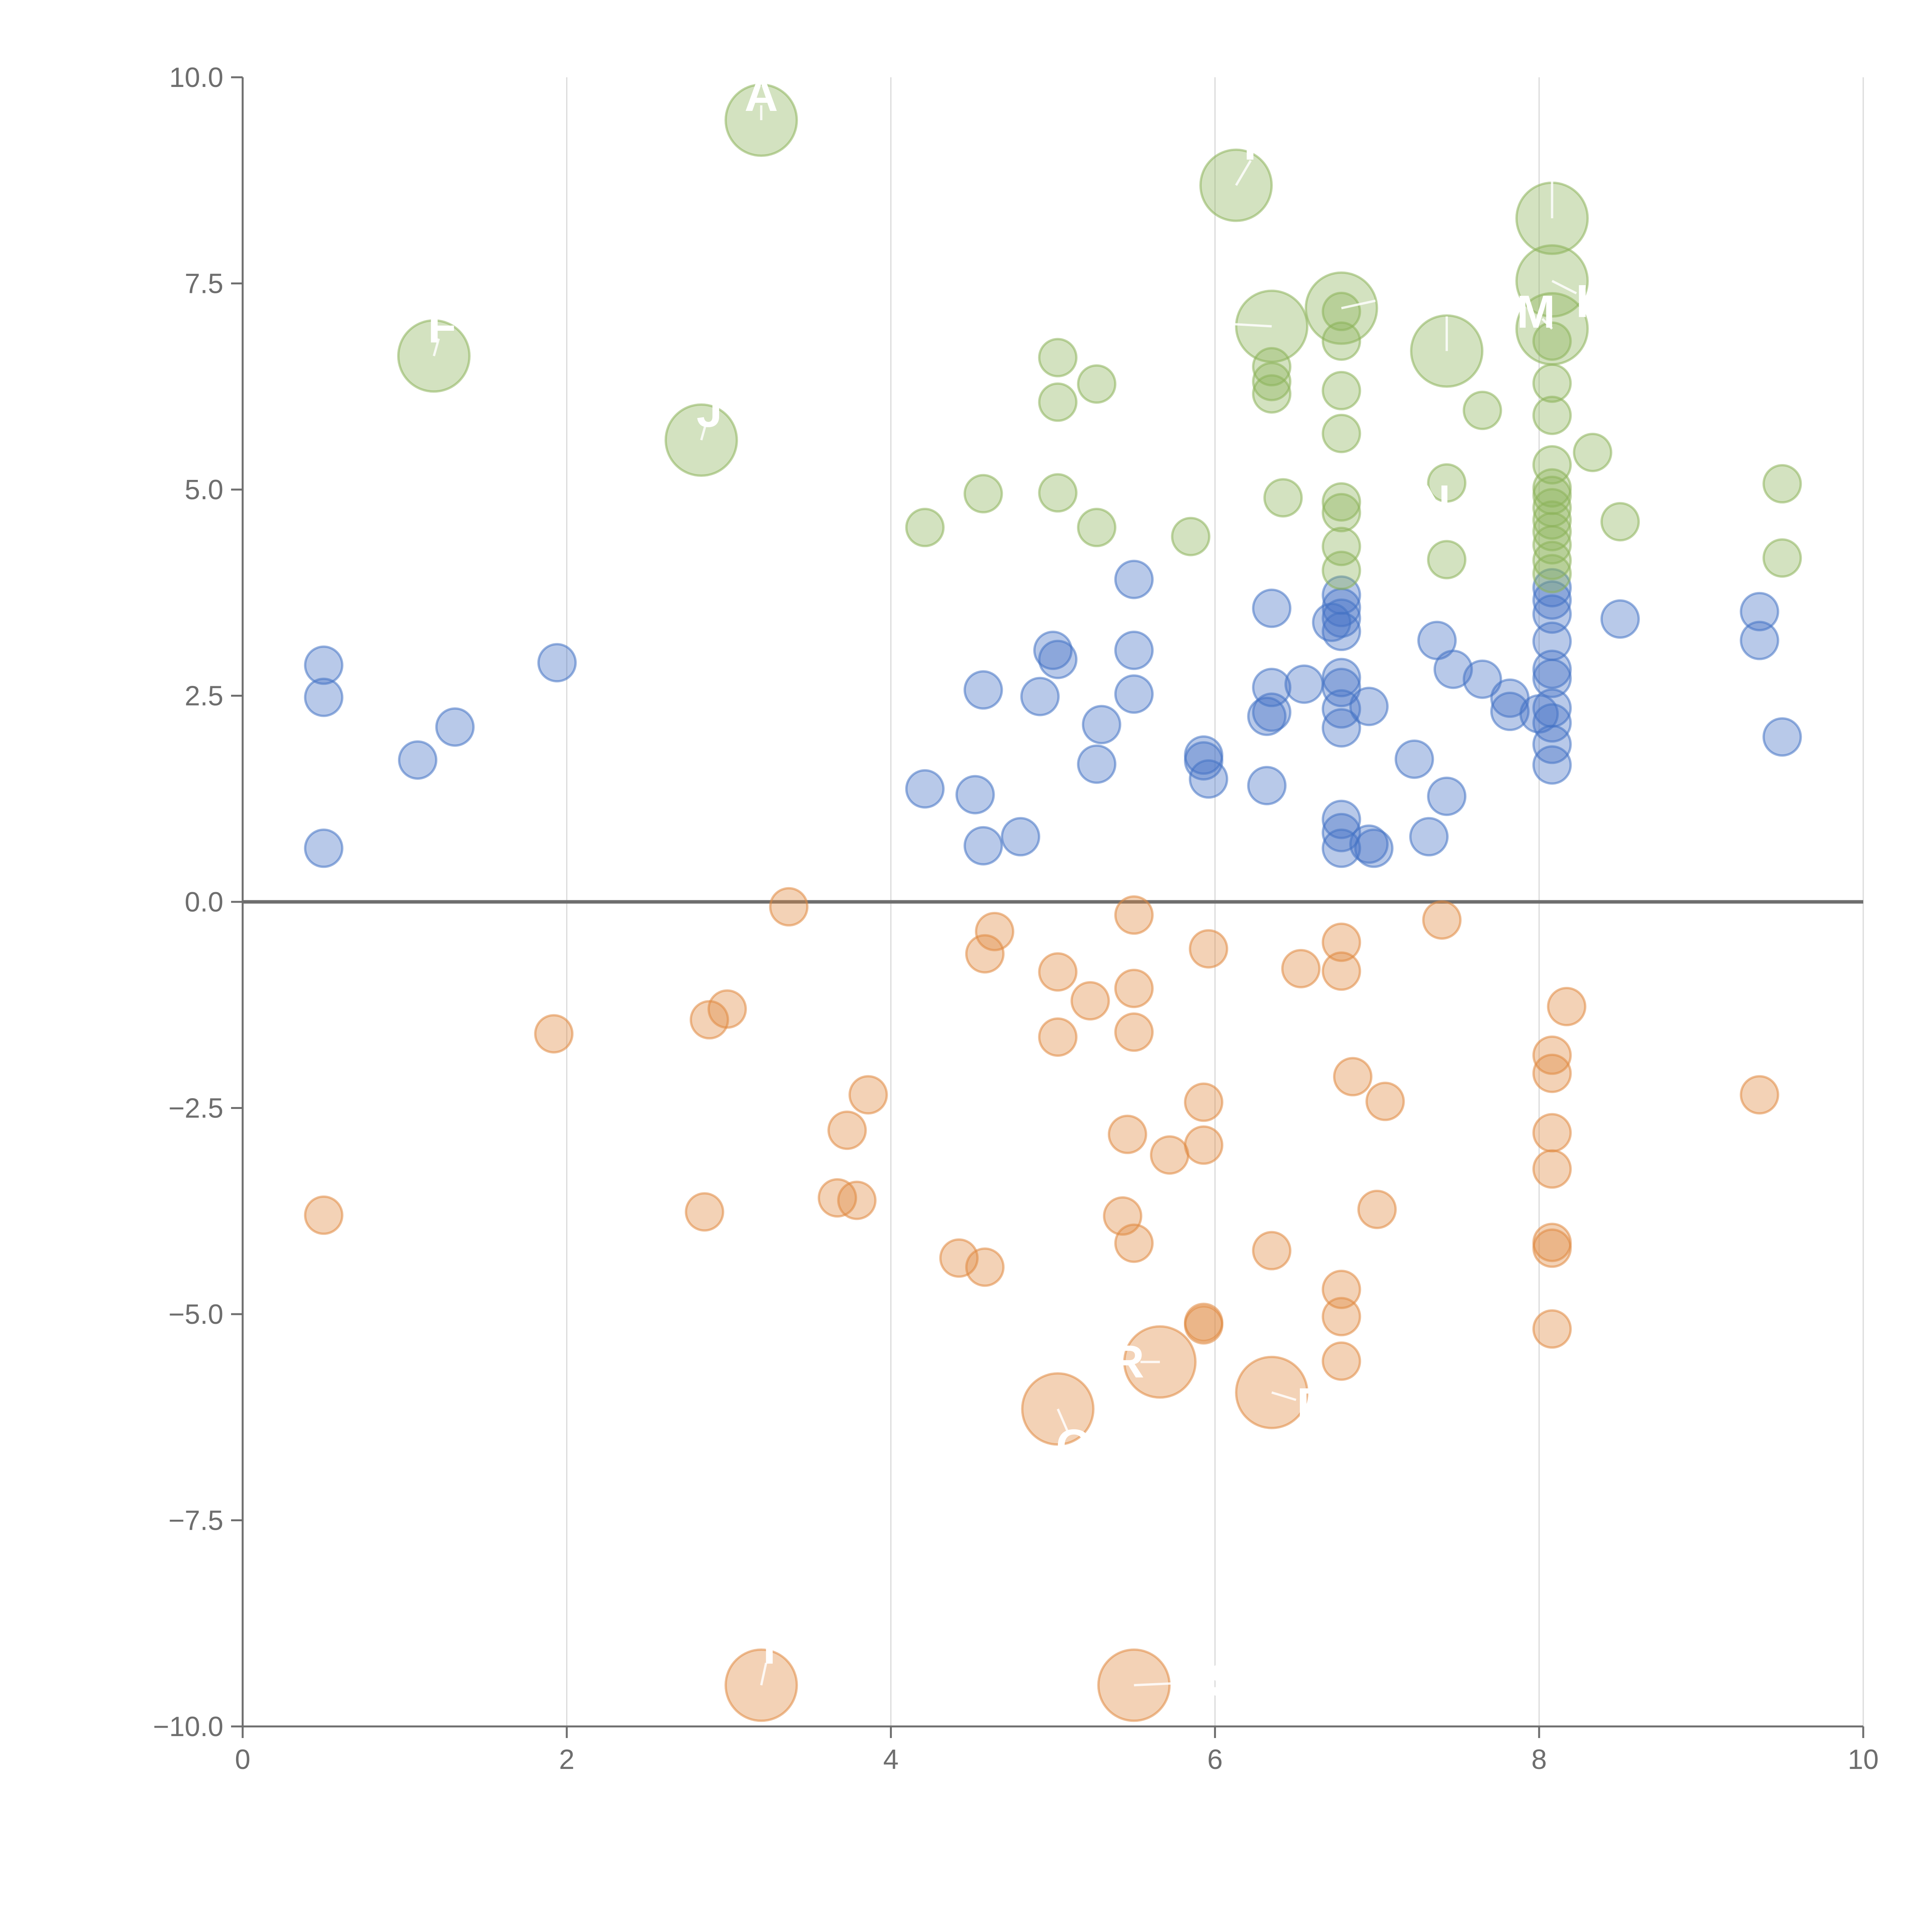 This screenshot has width=1932, height=1932. I want to click on y-tick-label: 0.0, so click(204, 903).